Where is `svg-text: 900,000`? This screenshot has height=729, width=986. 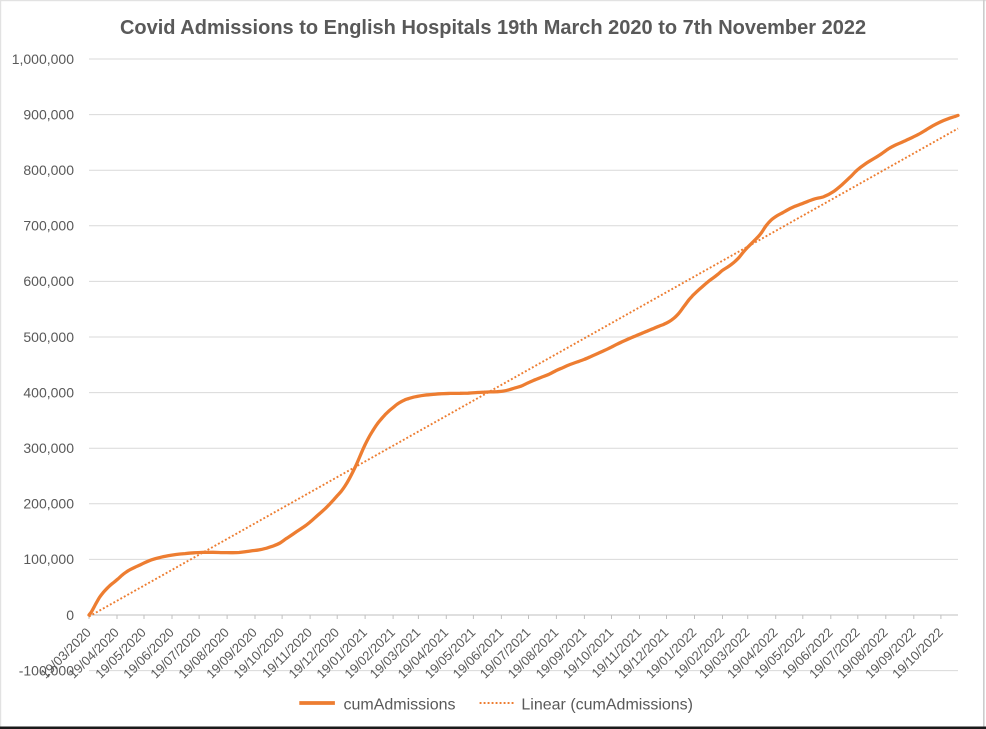
svg-text: 900,000 is located at coordinates (48, 114).